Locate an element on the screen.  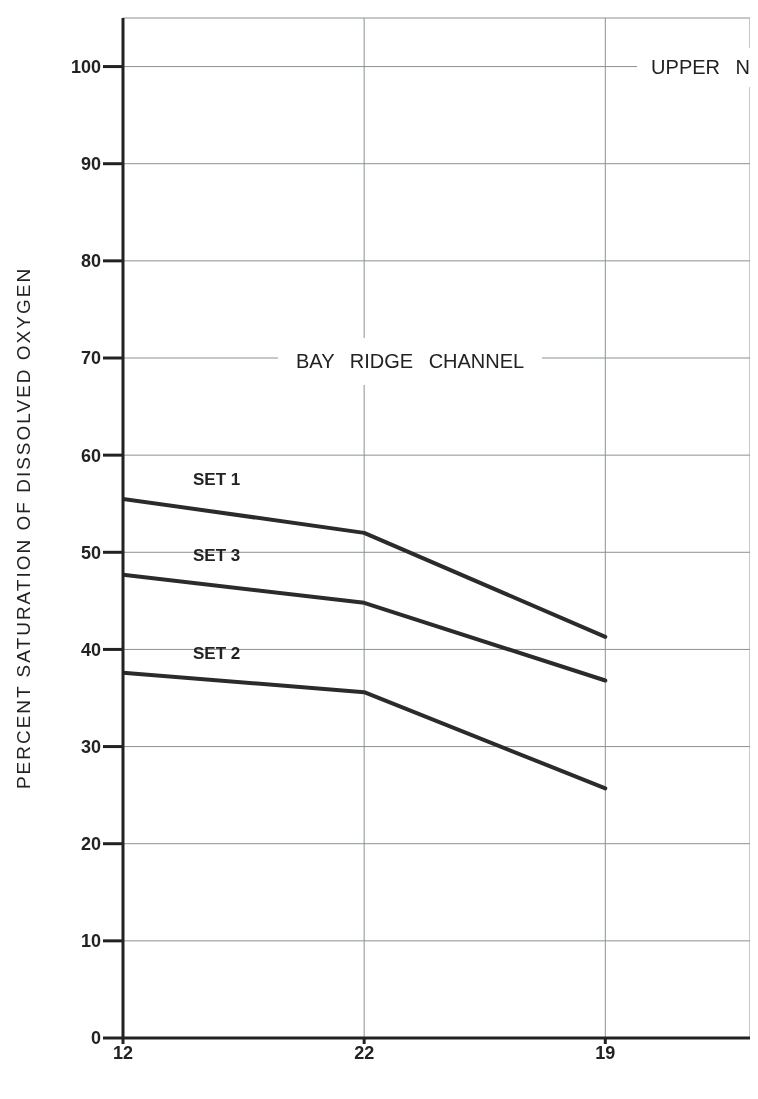
y-tick-label: 80 is located at coordinates (90, 261).